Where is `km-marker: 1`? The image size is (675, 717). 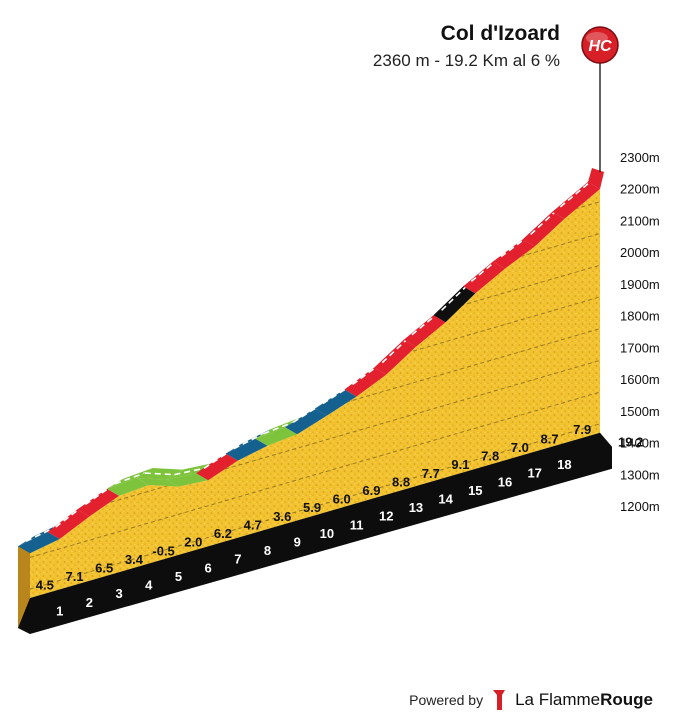
km-marker: 1 is located at coordinates (59, 610).